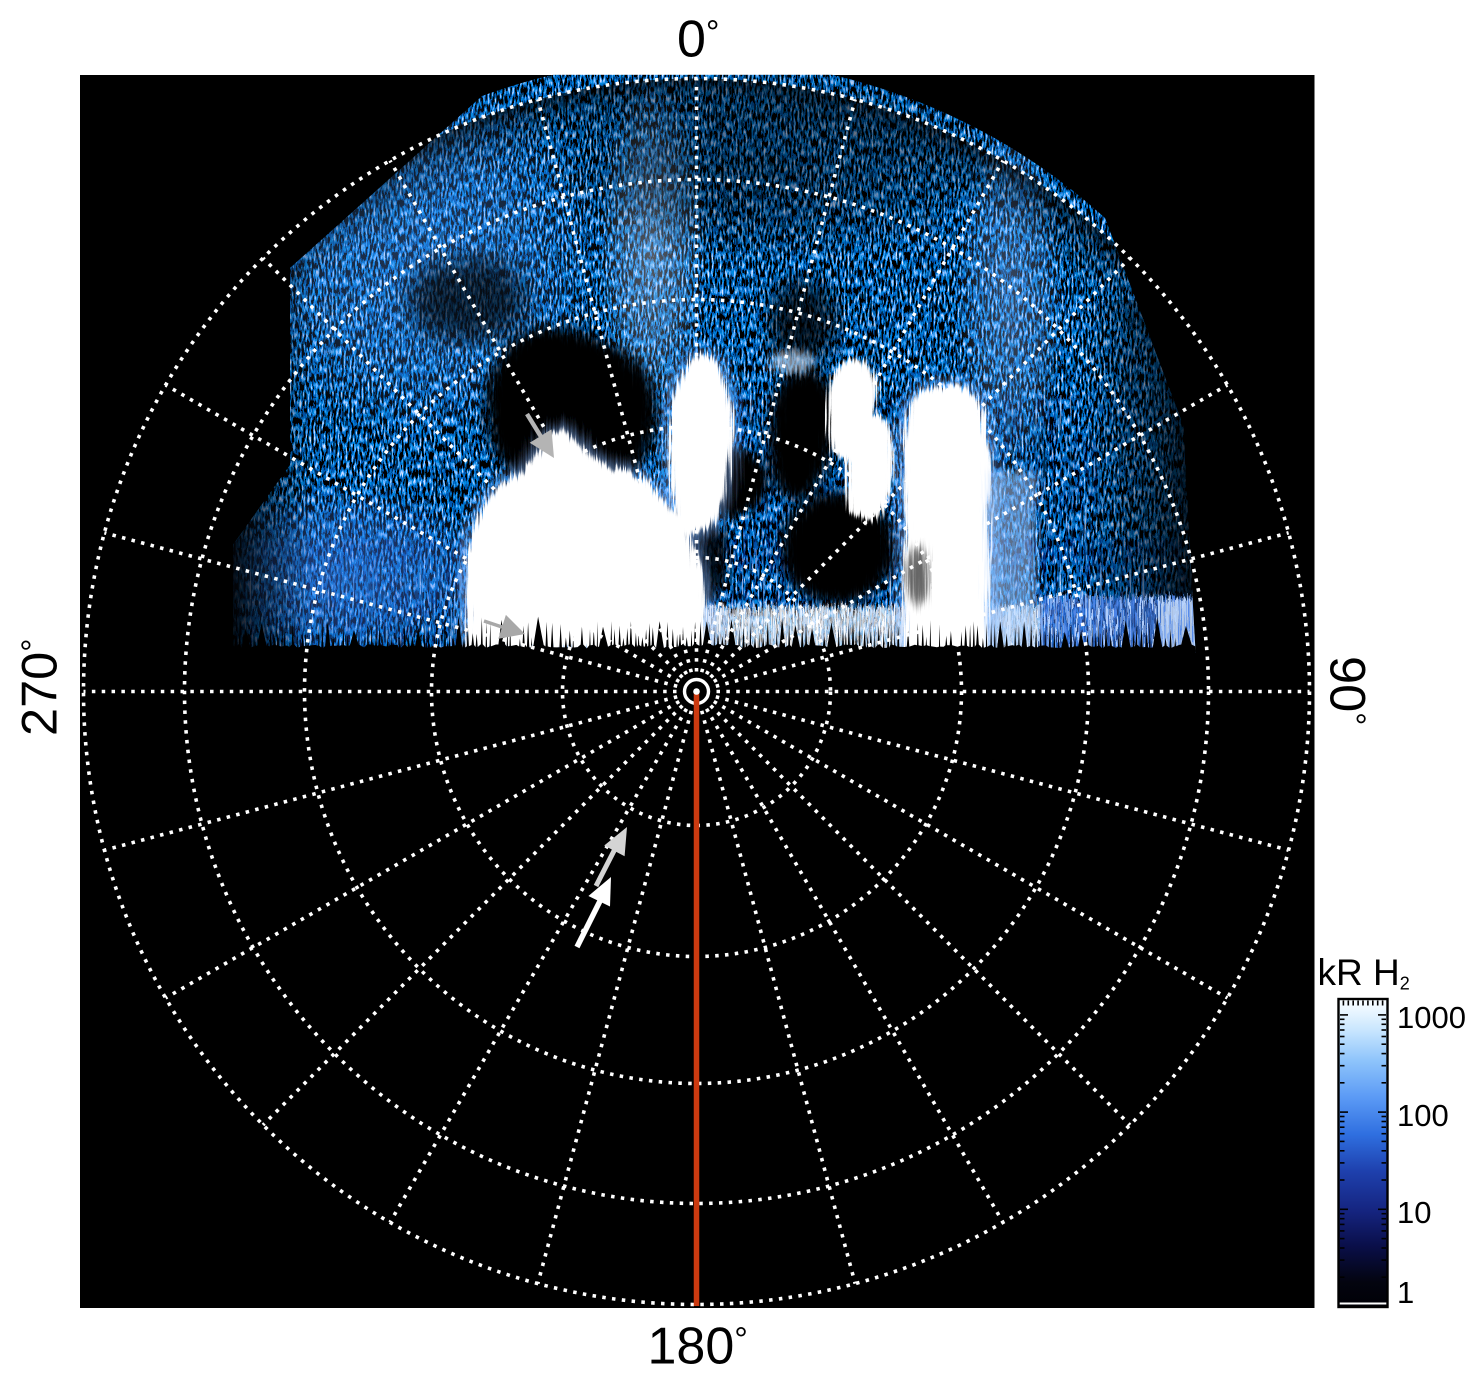 This screenshot has height=1384, width=1481. I want to click on svg-text: 180°, so click(698, 1347).